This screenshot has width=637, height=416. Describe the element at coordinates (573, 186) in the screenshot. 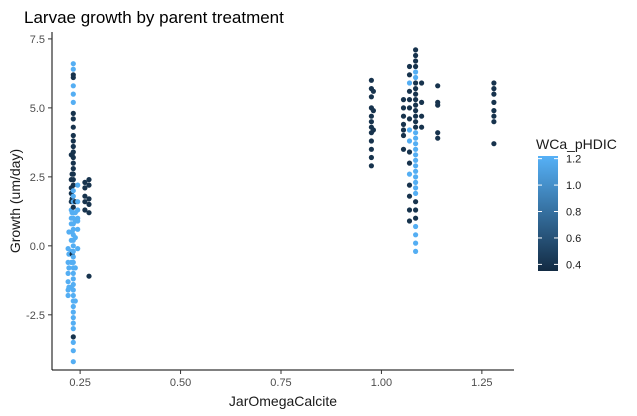

I see `legend-tick-label: 1.0` at that location.